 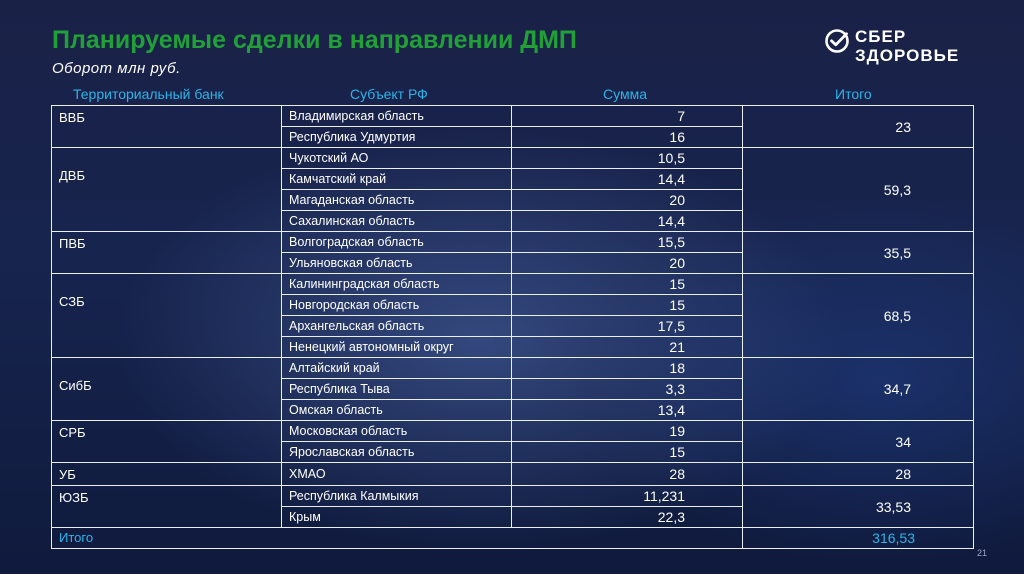 I want to click on column-header-subject: Субъект РФ, so click(x=389, y=94).